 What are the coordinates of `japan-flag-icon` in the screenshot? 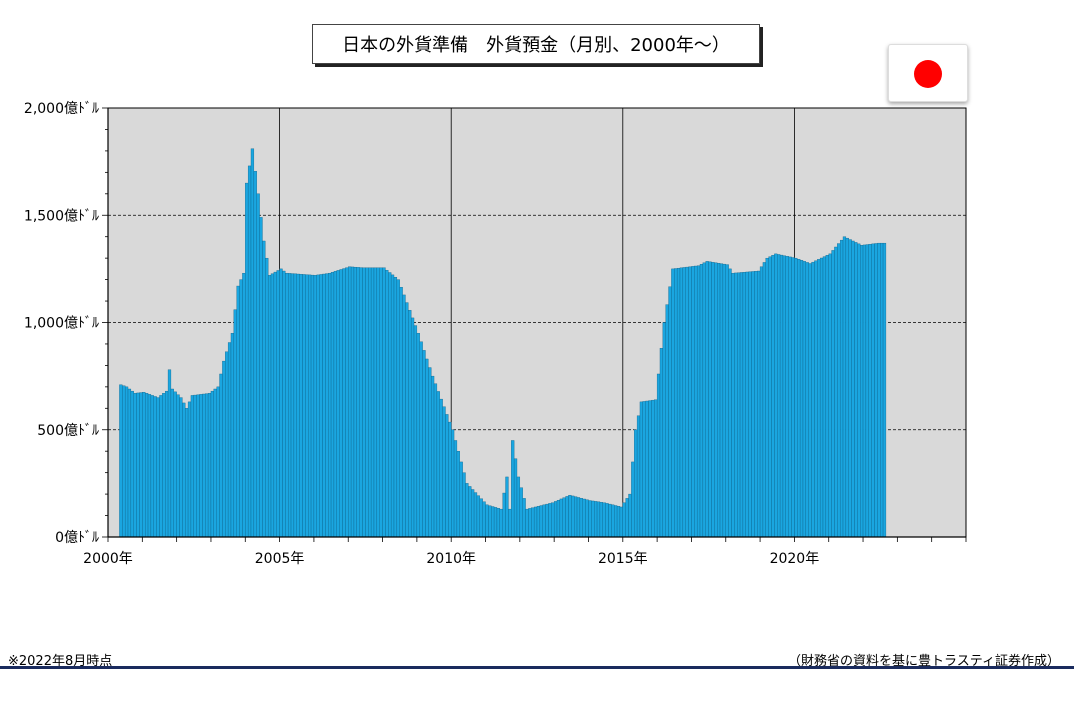 It's located at (928, 73).